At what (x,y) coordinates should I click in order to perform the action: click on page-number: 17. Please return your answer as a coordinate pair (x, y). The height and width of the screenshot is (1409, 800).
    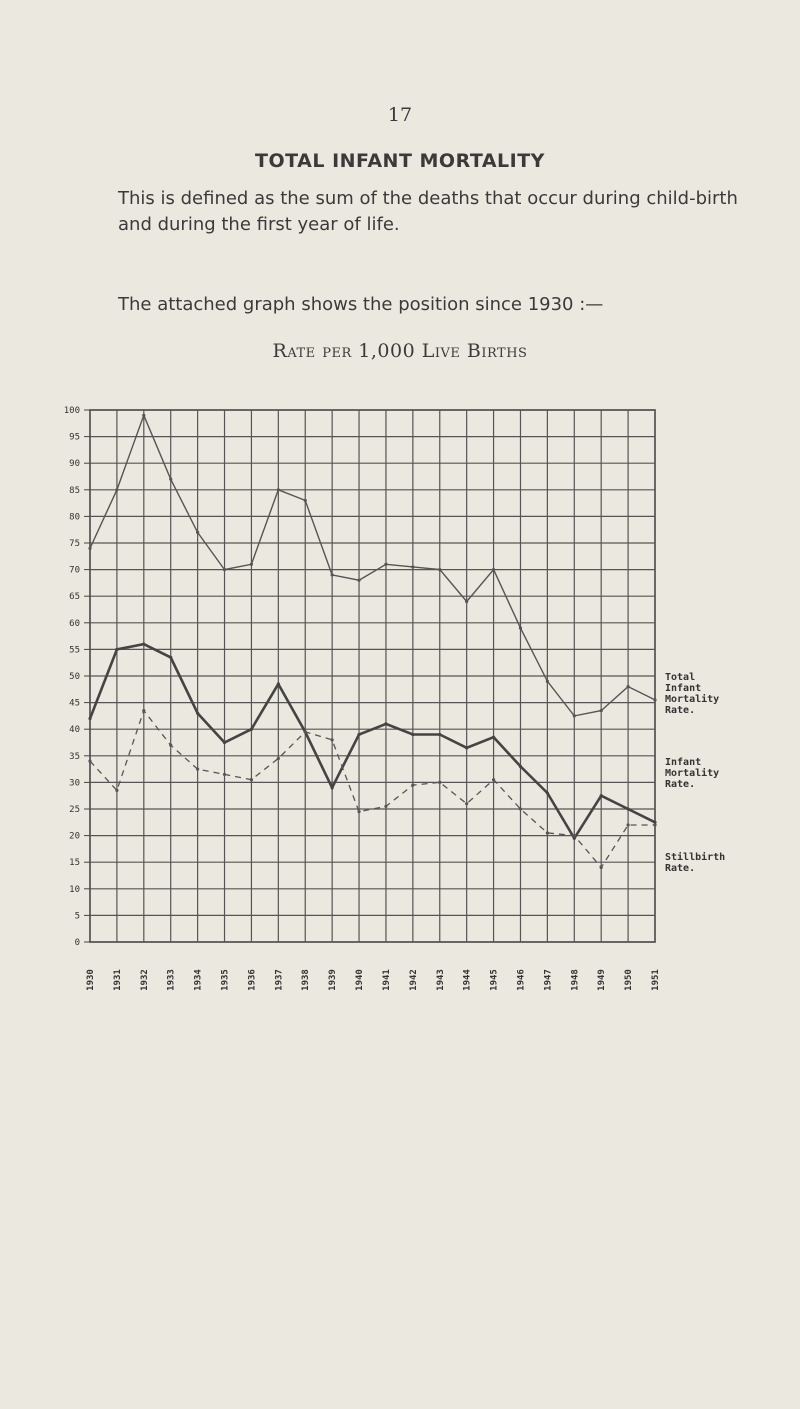
    Looking at the image, I should click on (400, 115).